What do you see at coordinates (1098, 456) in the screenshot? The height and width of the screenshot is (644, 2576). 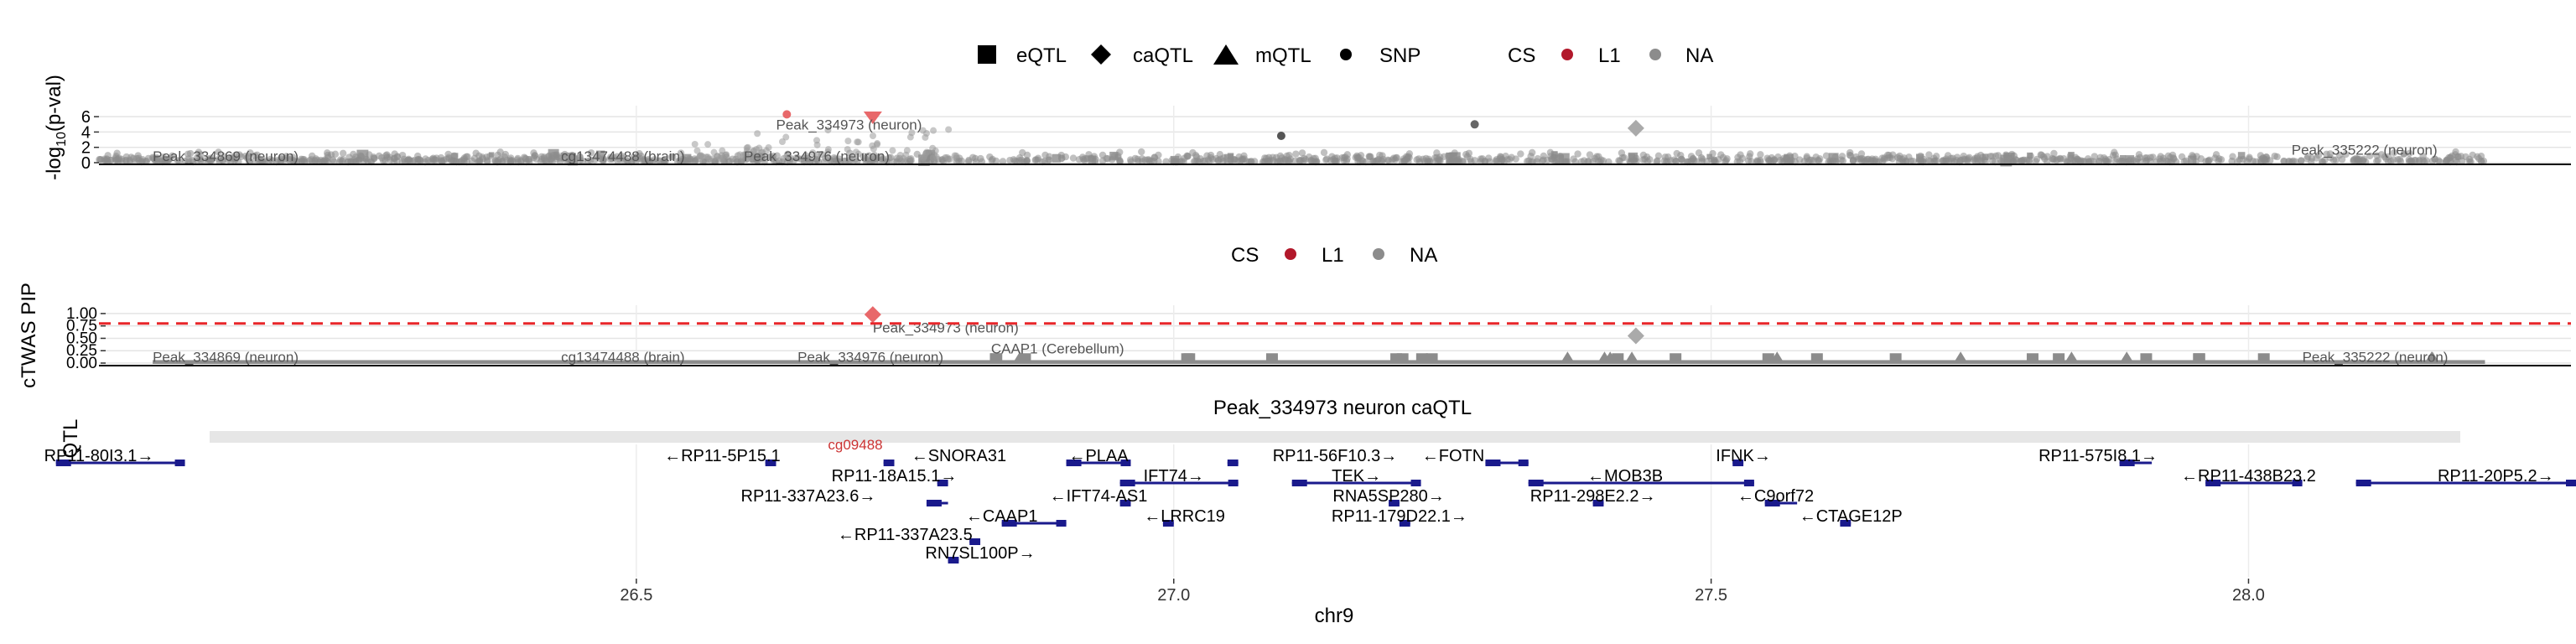 I see `gene-label: ←PLAA` at bounding box center [1098, 456].